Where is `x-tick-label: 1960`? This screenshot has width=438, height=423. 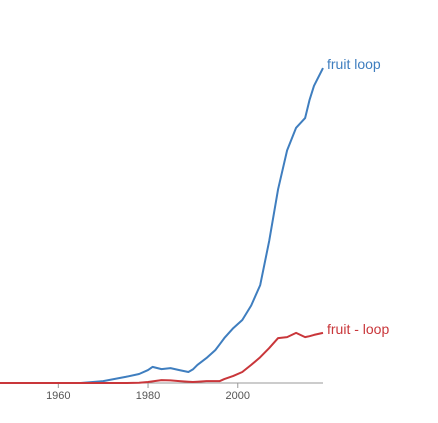 x-tick-label: 1960 is located at coordinates (58, 396).